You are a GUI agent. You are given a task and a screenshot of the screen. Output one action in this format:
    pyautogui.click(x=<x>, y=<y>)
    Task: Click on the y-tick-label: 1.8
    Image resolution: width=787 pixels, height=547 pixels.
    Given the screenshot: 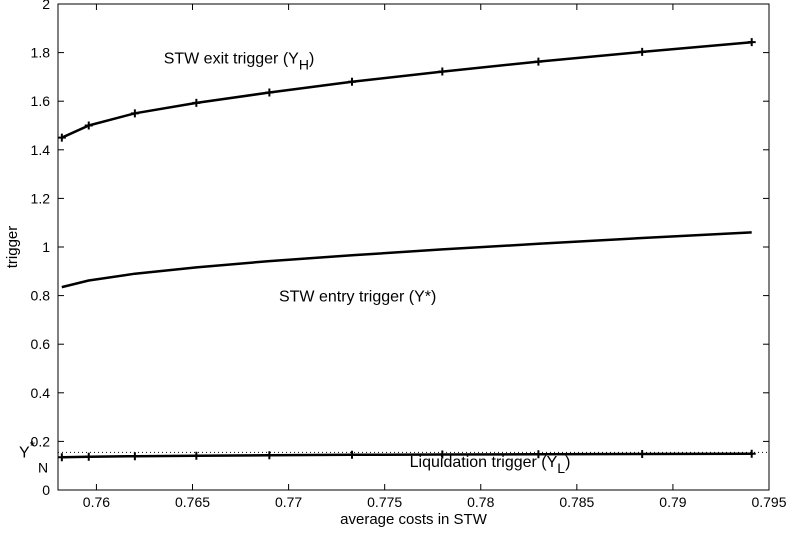 What is the action you would take?
    pyautogui.click(x=41, y=53)
    